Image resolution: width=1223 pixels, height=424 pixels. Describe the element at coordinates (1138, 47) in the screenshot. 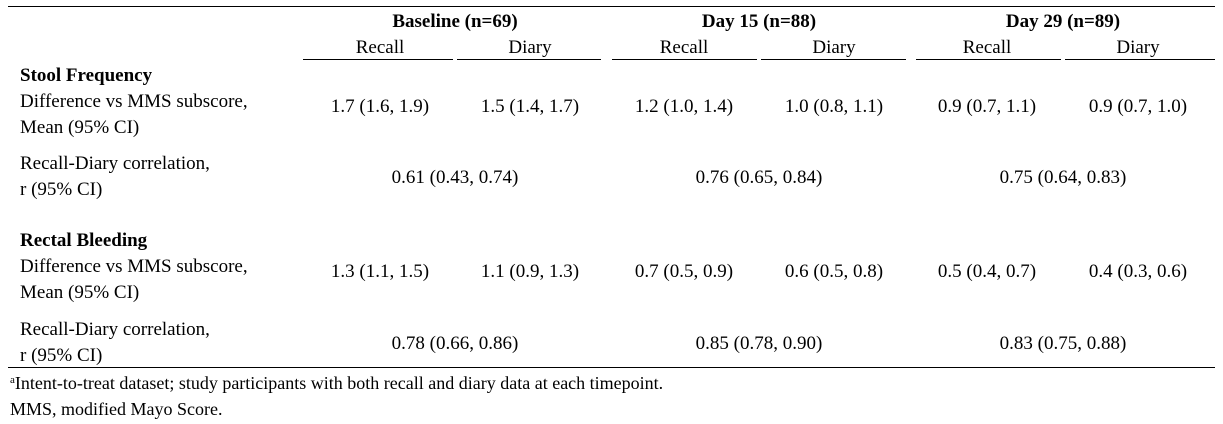

I see `subheader-day29-diary: Diary` at that location.